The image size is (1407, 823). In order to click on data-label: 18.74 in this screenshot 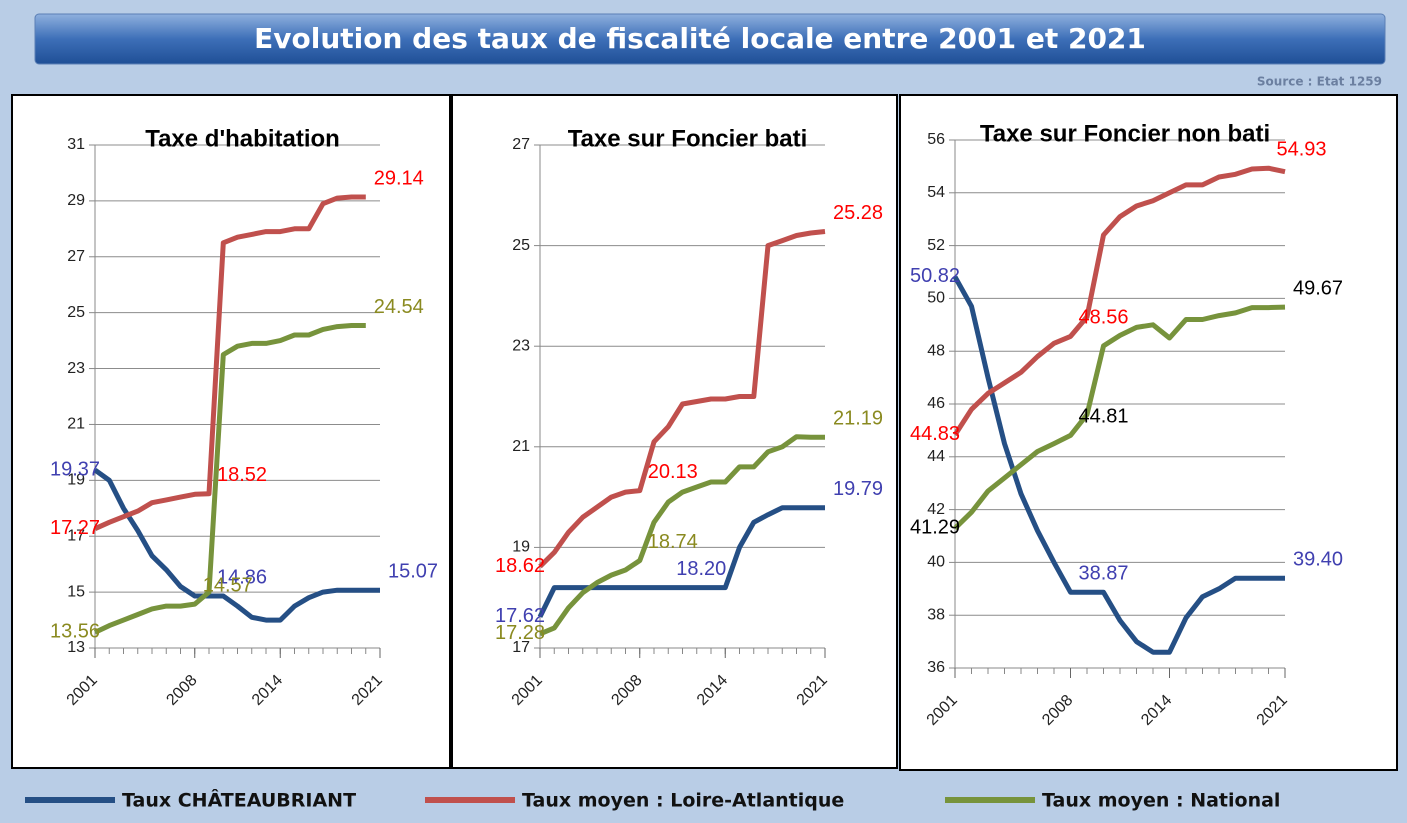, I will do `click(673, 542)`.